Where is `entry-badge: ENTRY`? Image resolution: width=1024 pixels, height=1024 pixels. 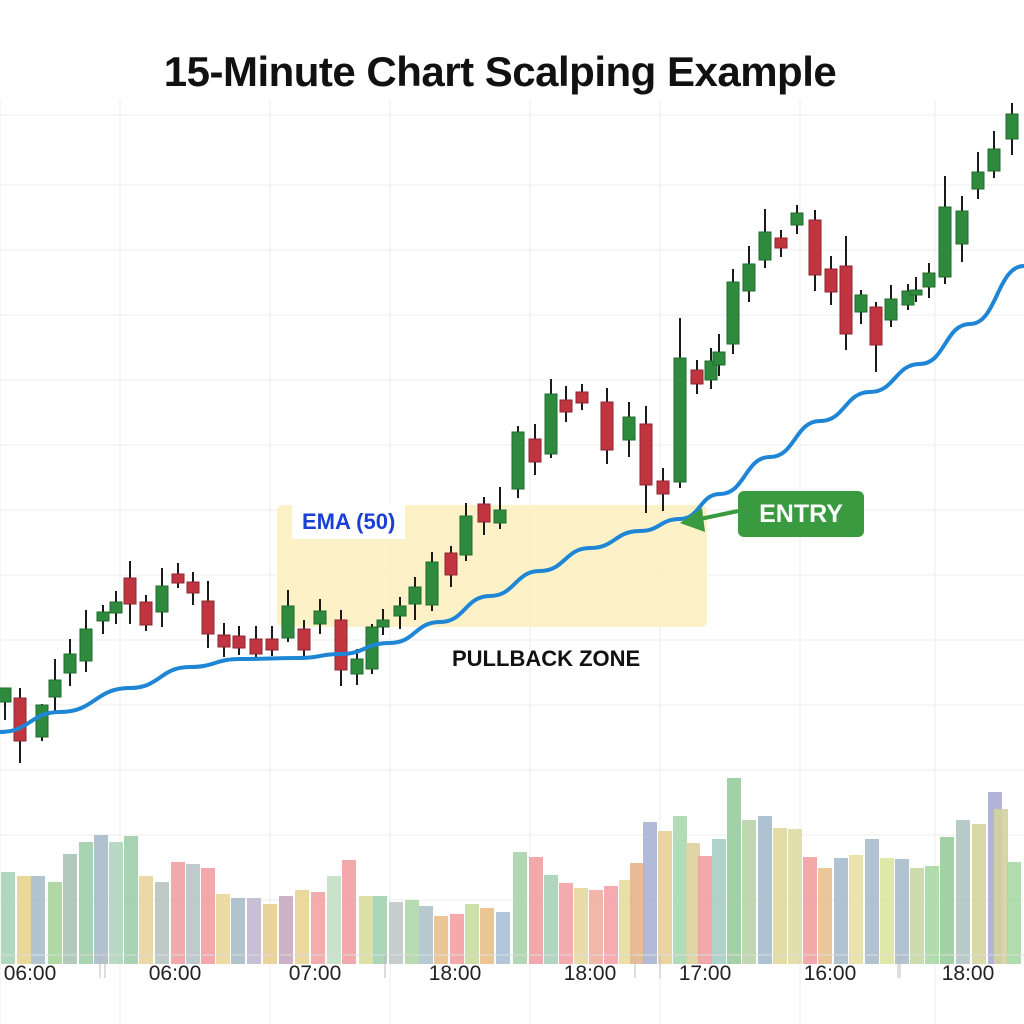 entry-badge: ENTRY is located at coordinates (801, 514).